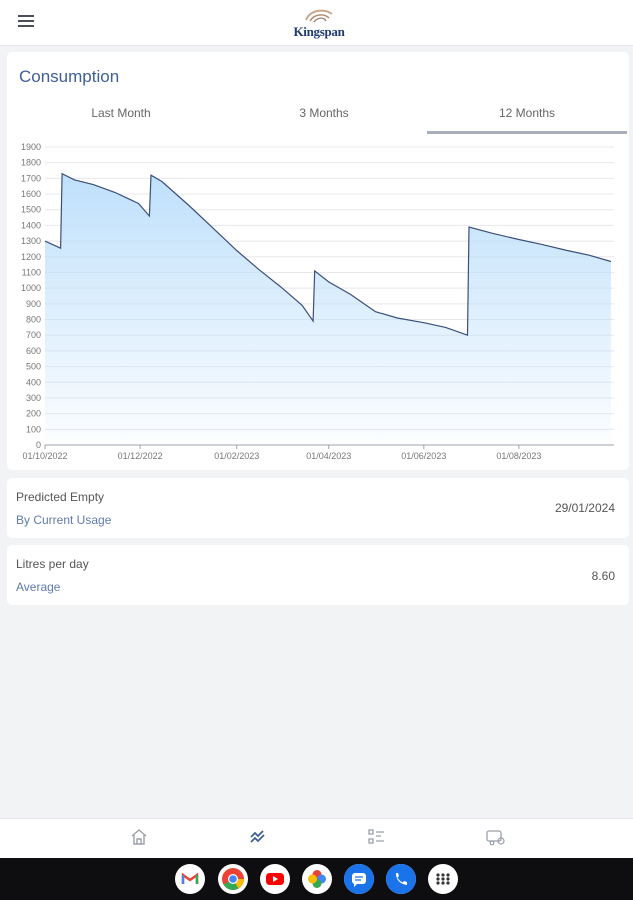 Image resolution: width=633 pixels, height=900 pixels. I want to click on y-tick-label: 900, so click(33, 304).